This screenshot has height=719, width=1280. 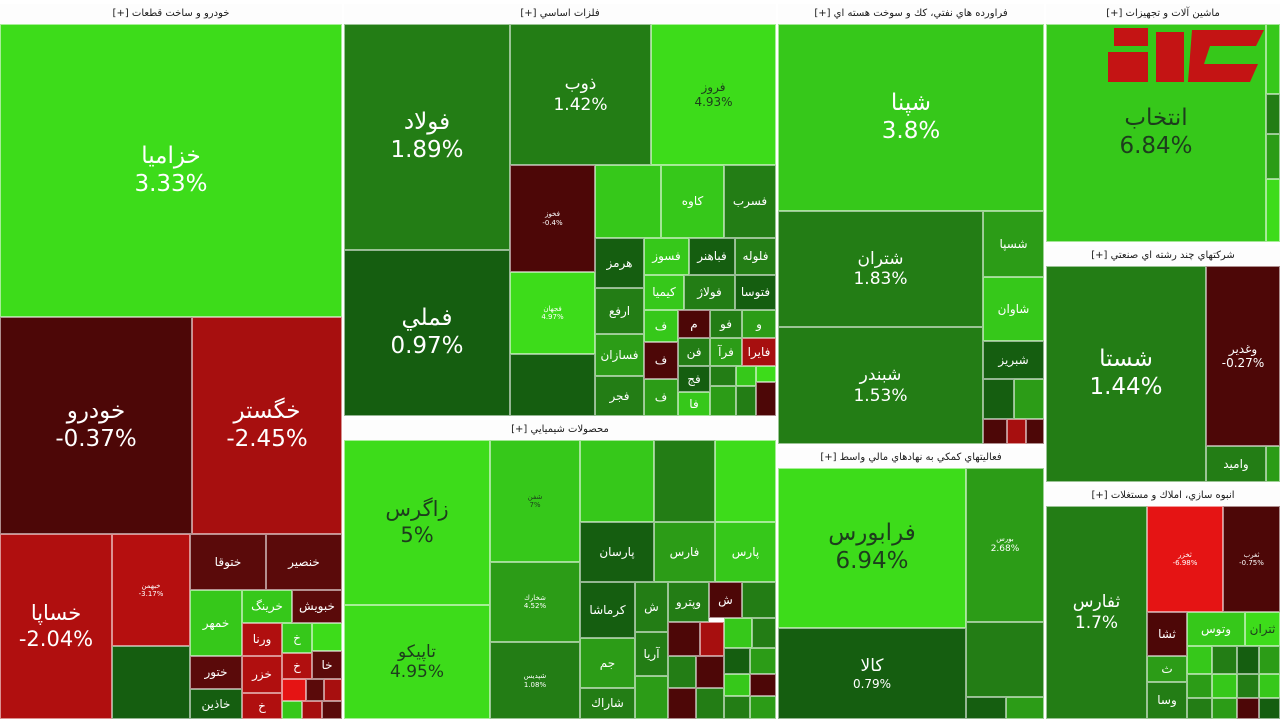 What do you see at coordinates (664, 292) in the screenshot?
I see `tile-kimia: كيميا` at bounding box center [664, 292].